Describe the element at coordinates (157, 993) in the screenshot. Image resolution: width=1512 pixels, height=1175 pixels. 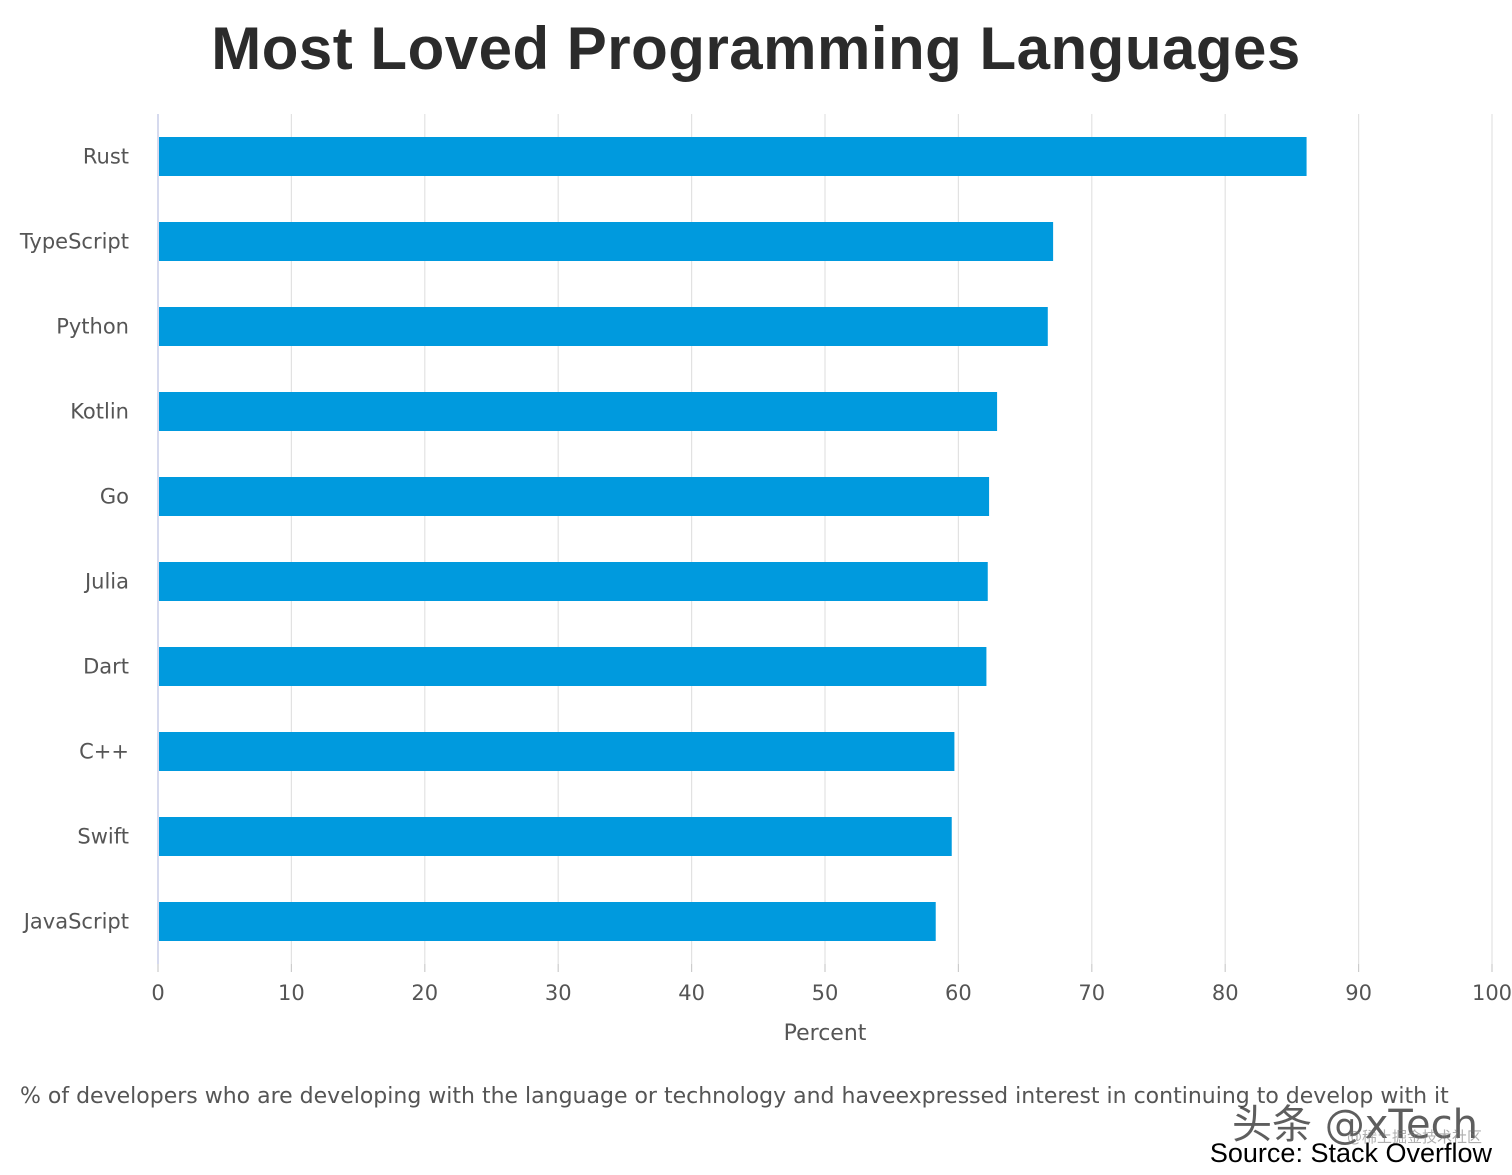
I see `x-tick-label: 0` at that location.